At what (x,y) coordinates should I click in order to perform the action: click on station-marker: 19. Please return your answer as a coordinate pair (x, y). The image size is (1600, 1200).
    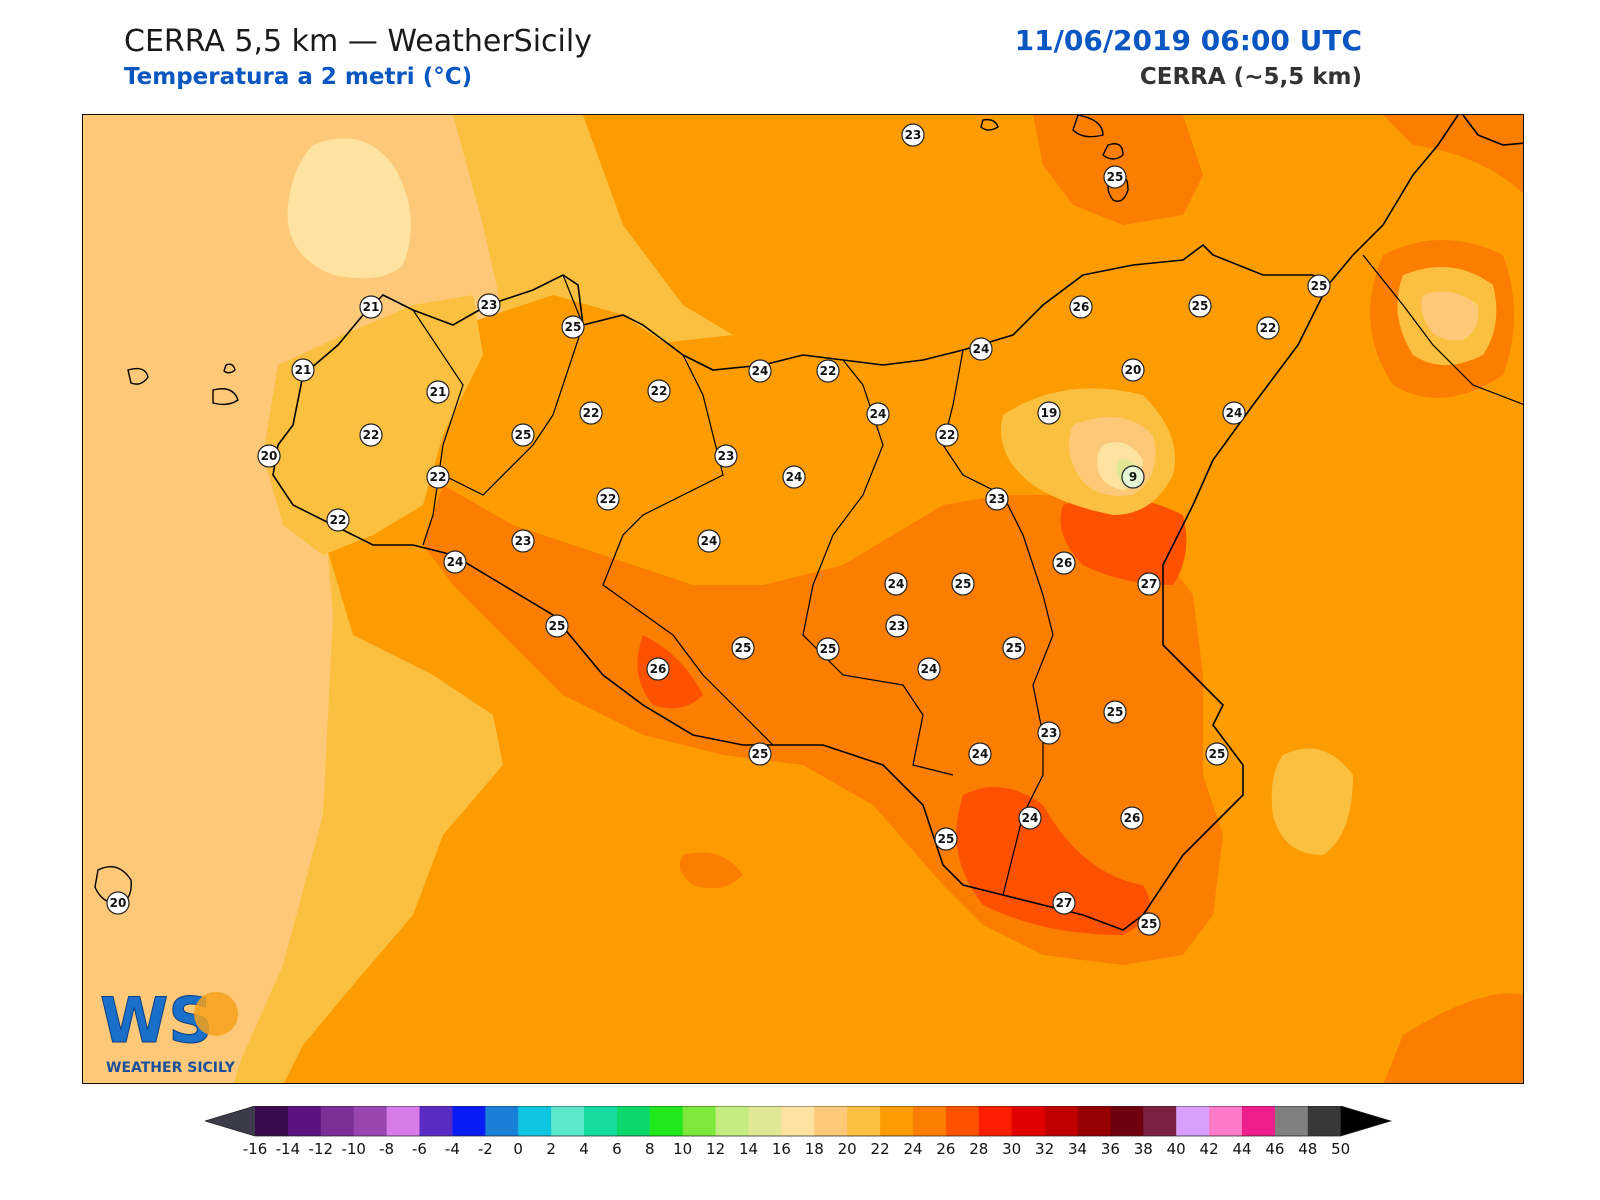
    Looking at the image, I should click on (1049, 413).